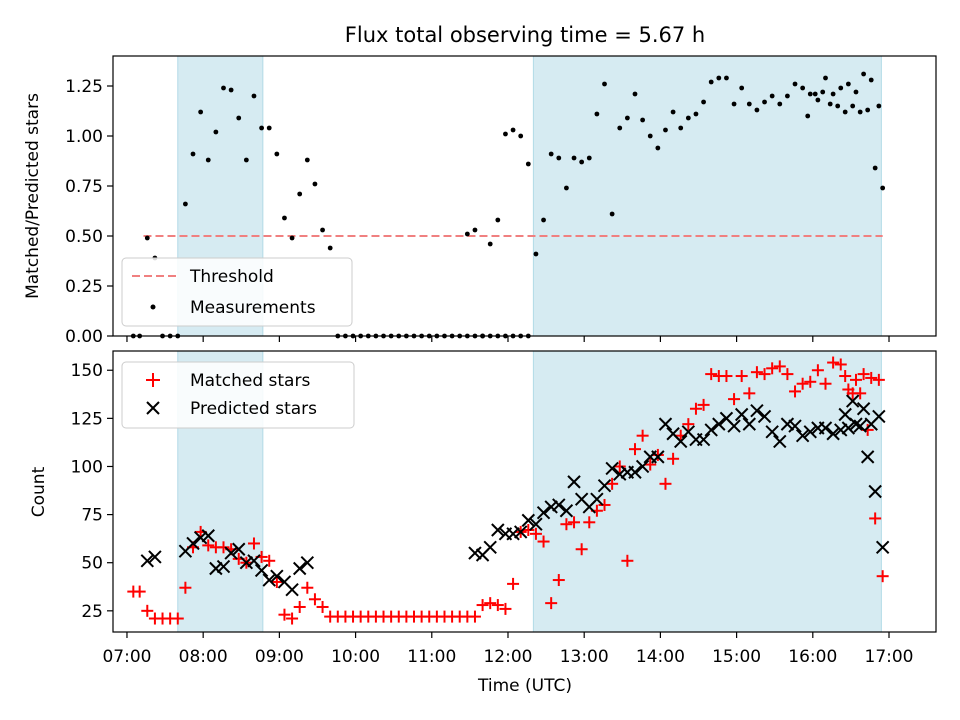 This screenshot has width=960, height=720. What do you see at coordinates (203, 657) in the screenshot?
I see `x-tick-label: 08:00` at bounding box center [203, 657].